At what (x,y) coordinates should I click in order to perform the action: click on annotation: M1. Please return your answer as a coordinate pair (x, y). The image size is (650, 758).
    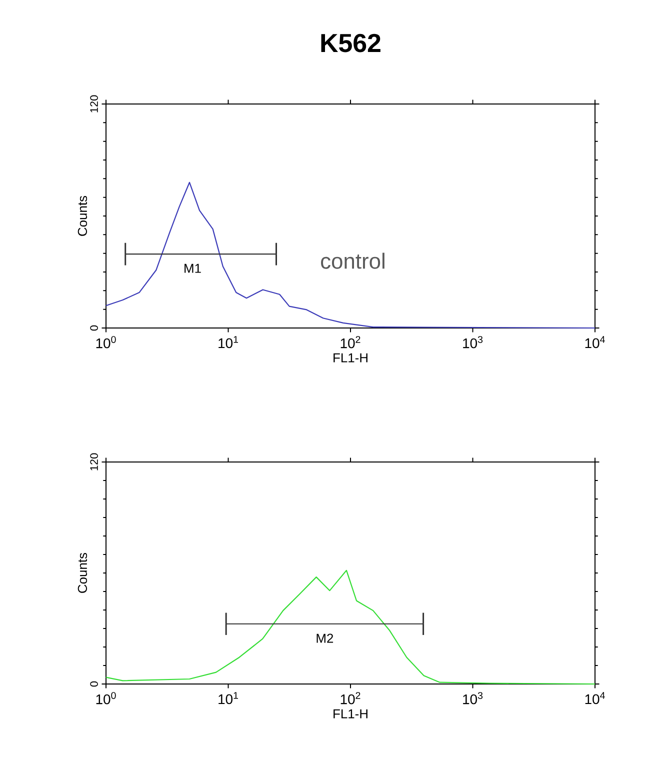
    Looking at the image, I should click on (192, 268).